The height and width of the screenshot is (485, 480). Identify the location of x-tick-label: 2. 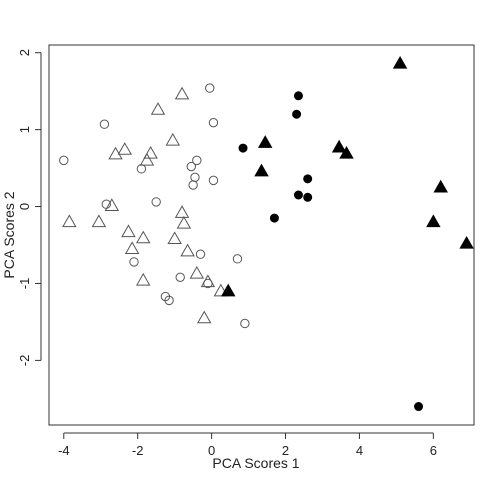
(285, 450).